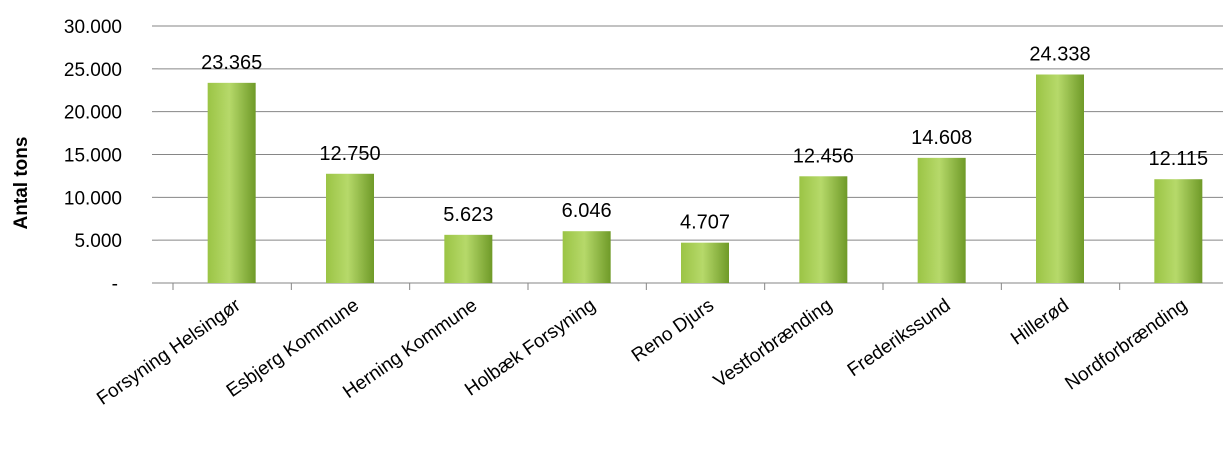 The image size is (1223, 464). Describe the element at coordinates (93, 198) in the screenshot. I see `y-tick-label: 10.000` at that location.